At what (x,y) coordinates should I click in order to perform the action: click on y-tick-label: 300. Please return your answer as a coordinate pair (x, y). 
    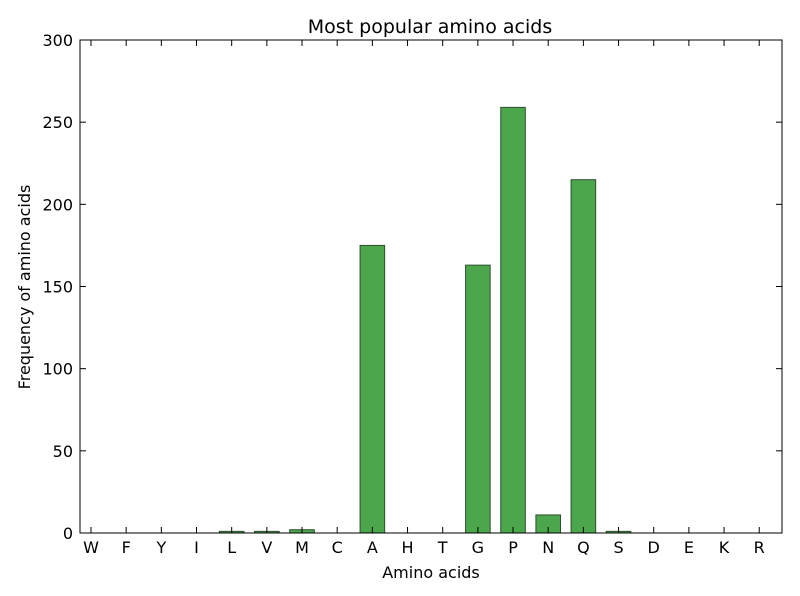
    Looking at the image, I should click on (57, 40).